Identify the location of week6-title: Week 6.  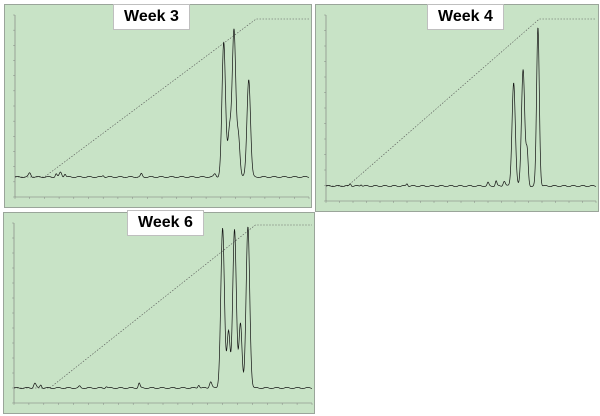
(165, 223).